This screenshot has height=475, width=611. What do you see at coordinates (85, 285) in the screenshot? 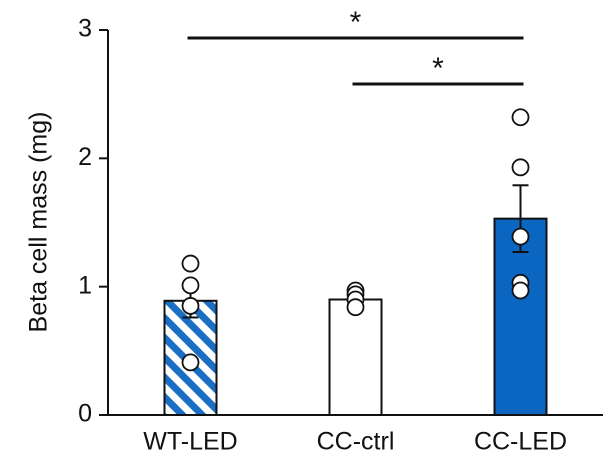
I see `y-tick-label: 1` at bounding box center [85, 285].